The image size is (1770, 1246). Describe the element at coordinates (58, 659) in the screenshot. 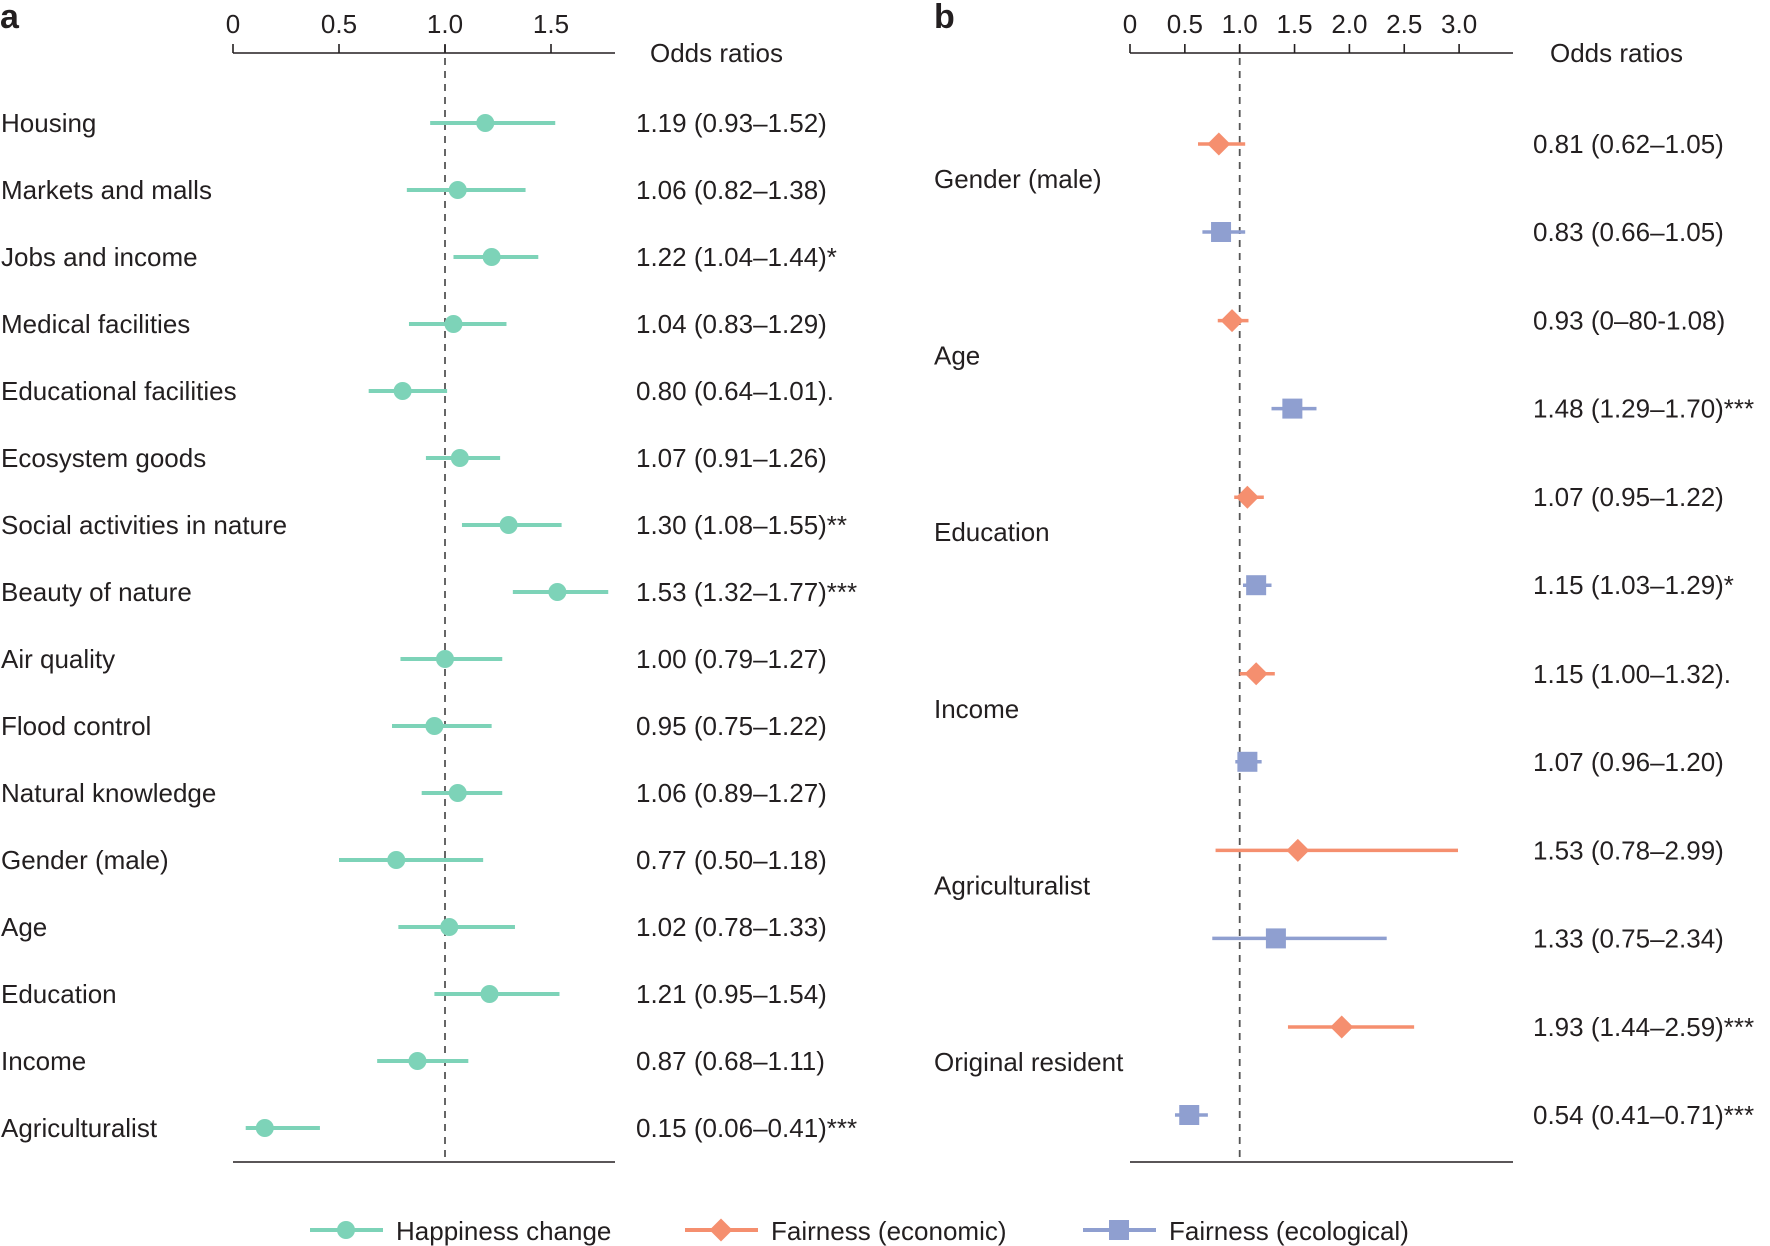

I see `panel-a-row-label: Air quality` at that location.